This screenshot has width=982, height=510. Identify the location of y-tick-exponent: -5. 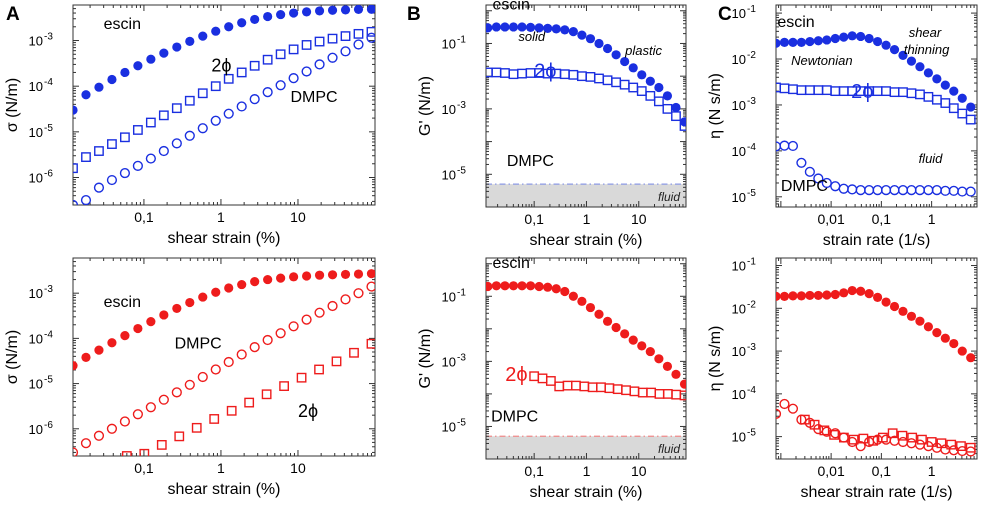
(461, 422).